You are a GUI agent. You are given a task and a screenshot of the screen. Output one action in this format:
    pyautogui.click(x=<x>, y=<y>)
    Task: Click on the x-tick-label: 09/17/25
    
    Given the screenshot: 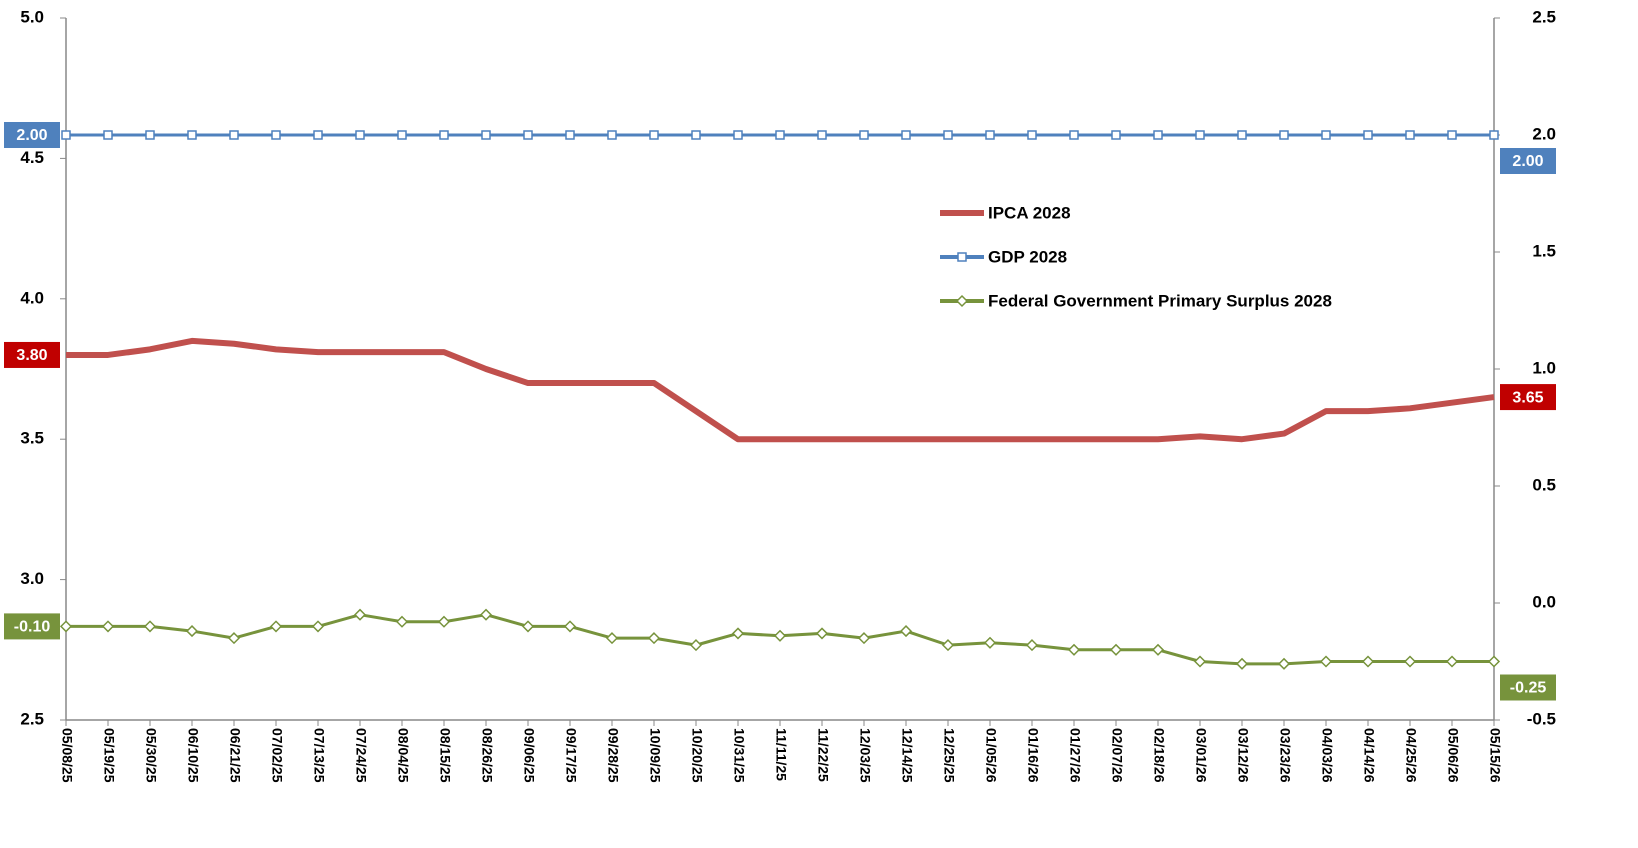 What is the action you would take?
    pyautogui.click(x=571, y=755)
    